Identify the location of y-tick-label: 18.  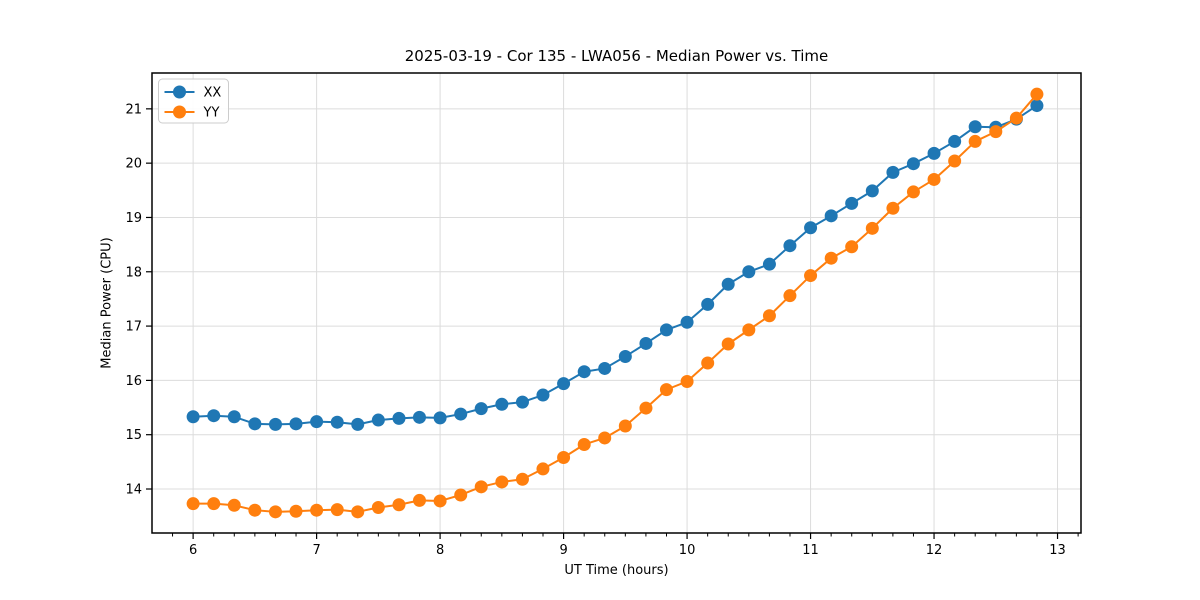
(133, 272).